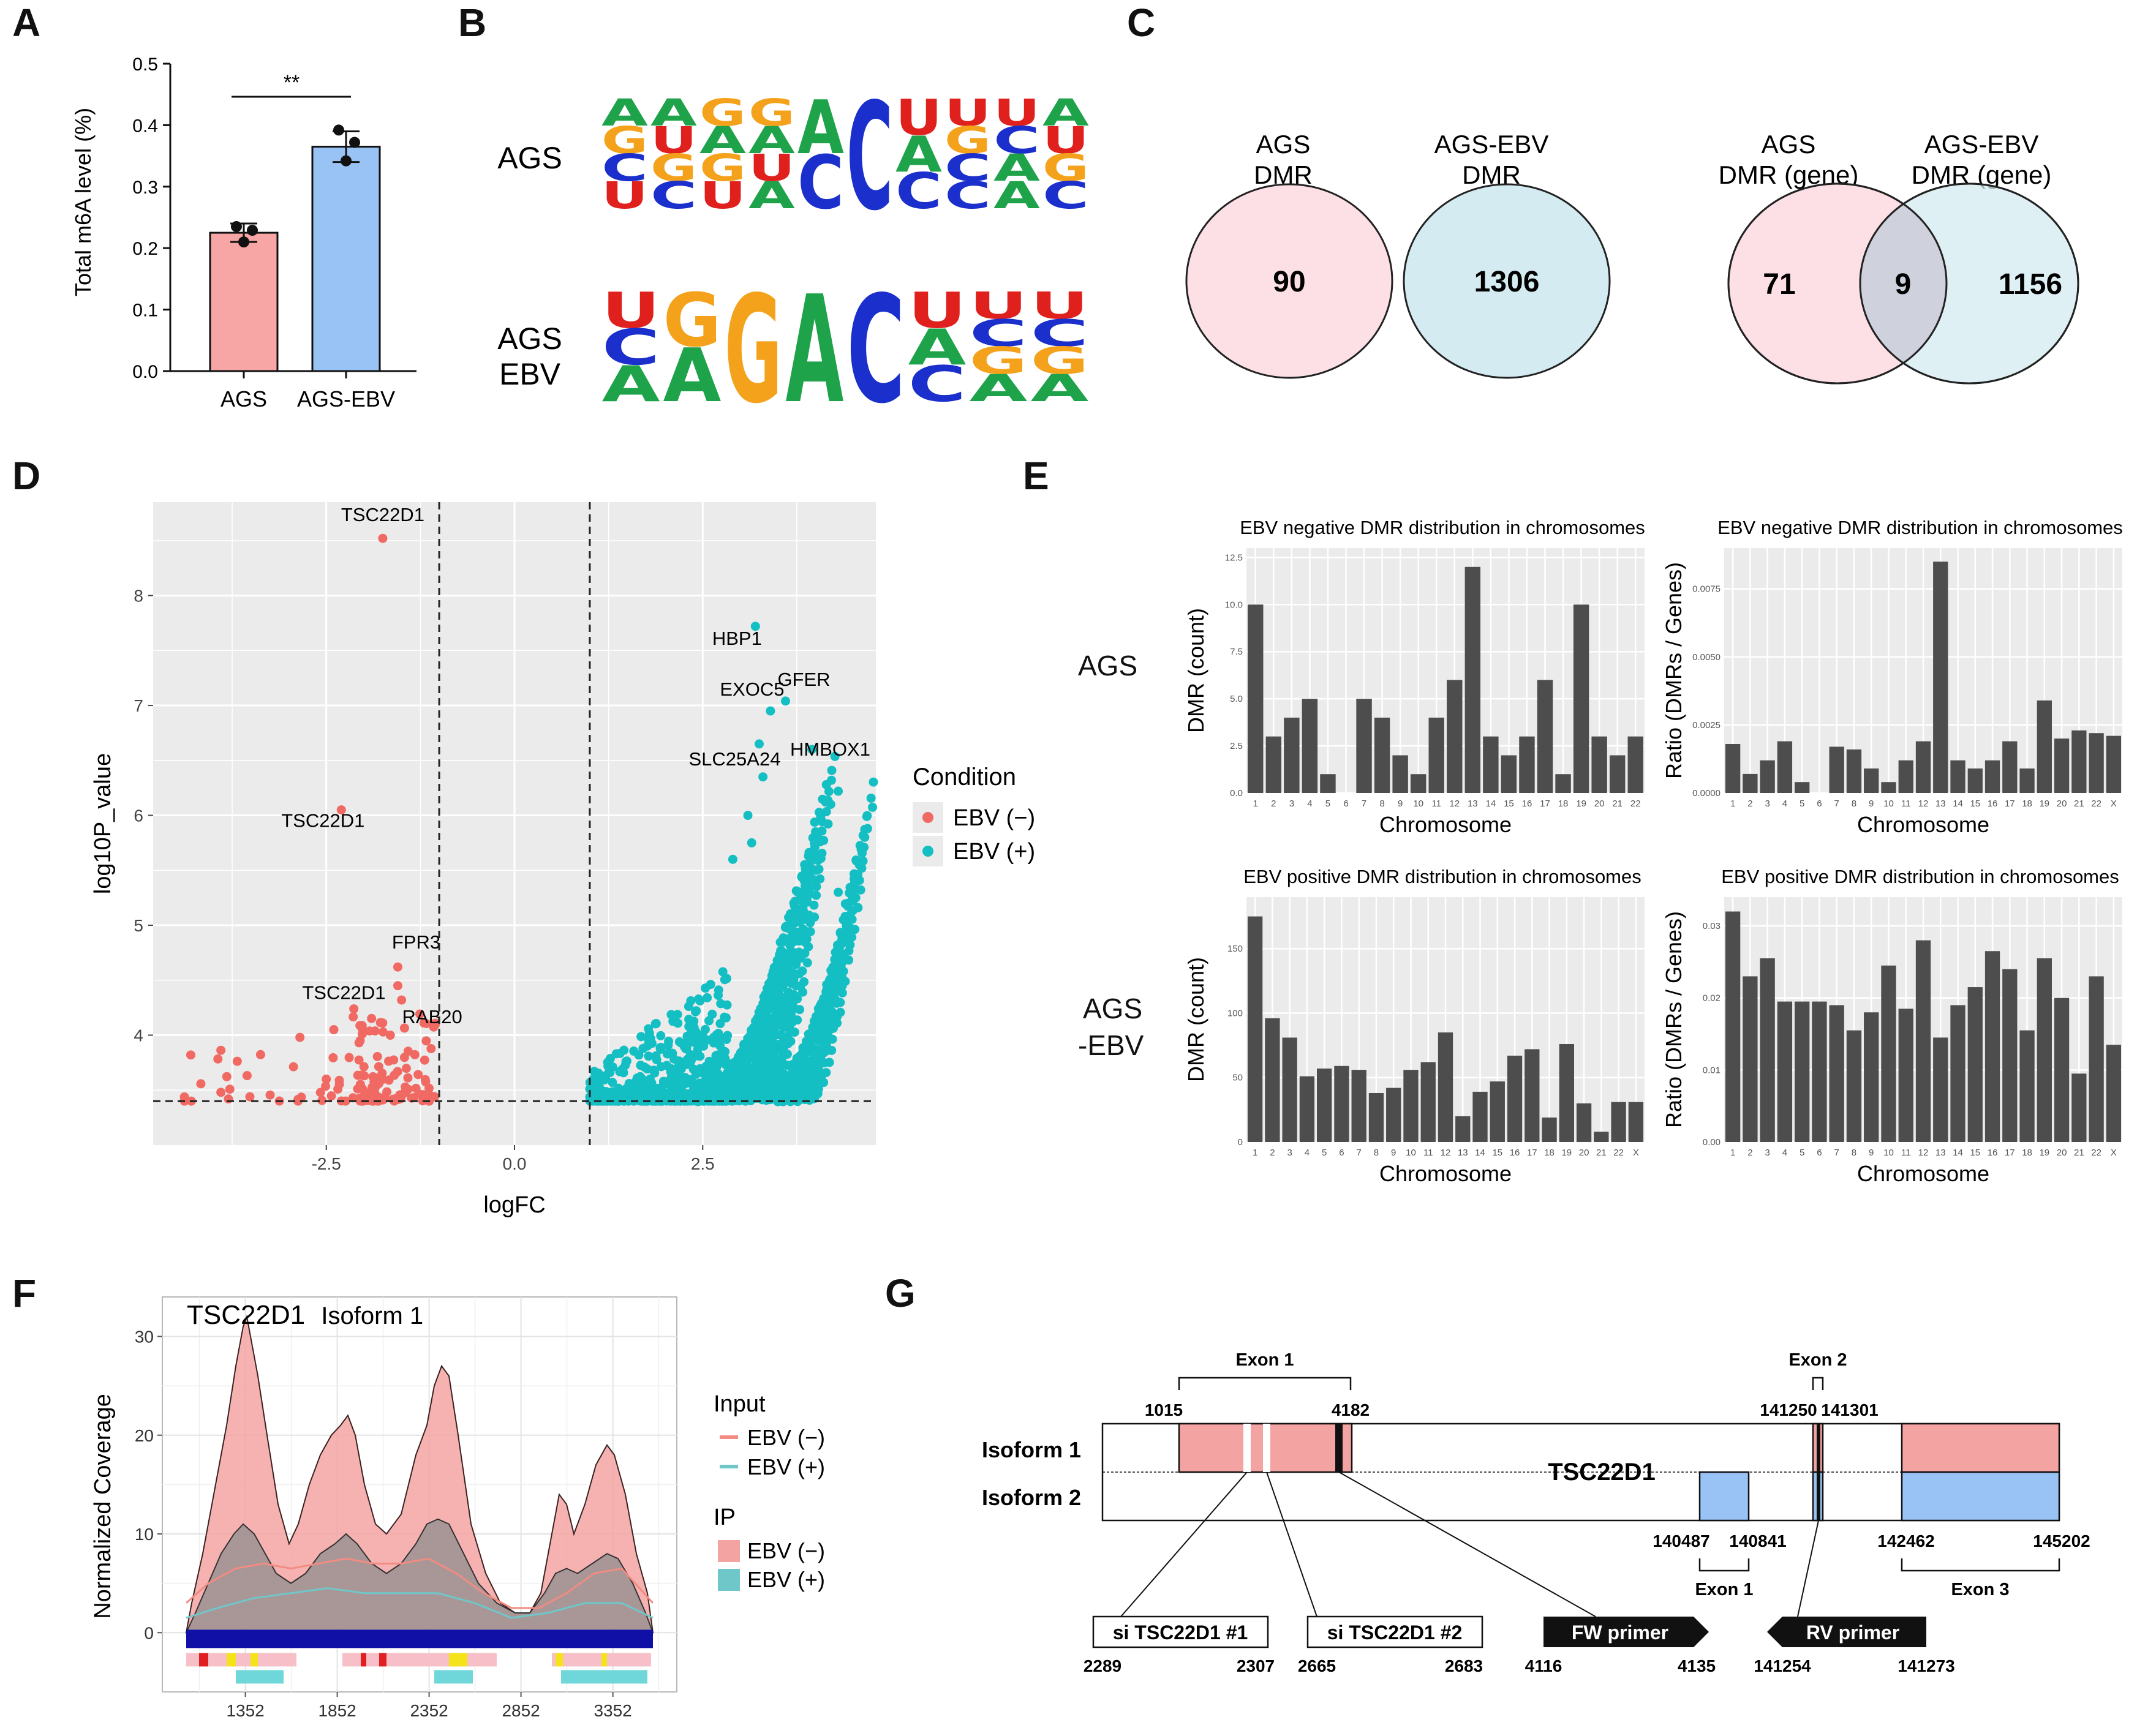  What do you see at coordinates (1307, 1153) in the screenshot?
I see `e-xtick-label: 4` at bounding box center [1307, 1153].